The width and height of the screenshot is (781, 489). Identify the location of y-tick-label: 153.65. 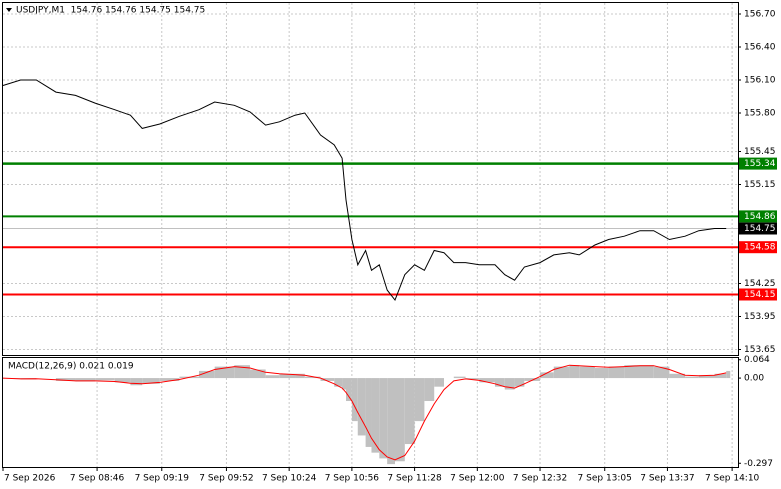
(760, 350).